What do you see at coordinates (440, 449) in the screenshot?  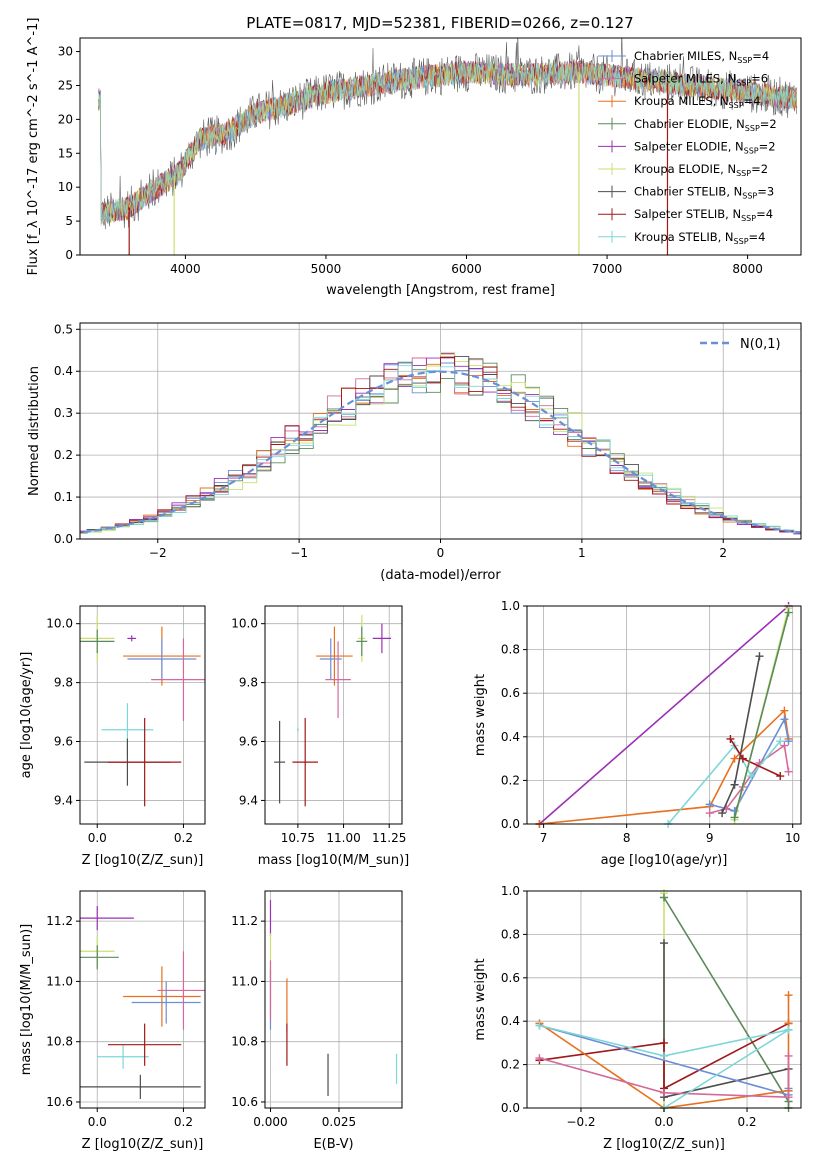 I see `residual-histogram-series` at bounding box center [440, 449].